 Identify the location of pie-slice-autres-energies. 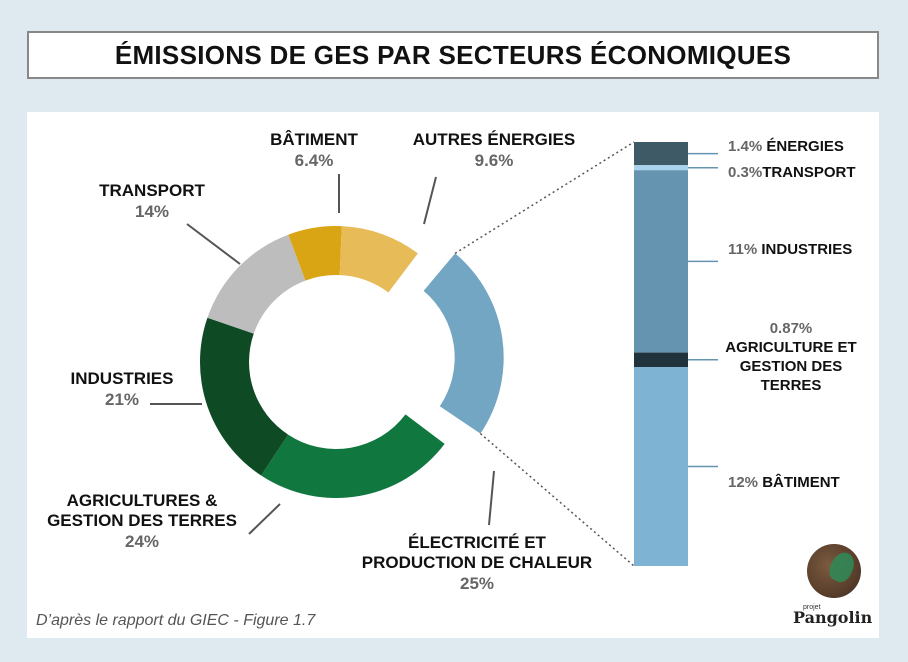
(378, 259).